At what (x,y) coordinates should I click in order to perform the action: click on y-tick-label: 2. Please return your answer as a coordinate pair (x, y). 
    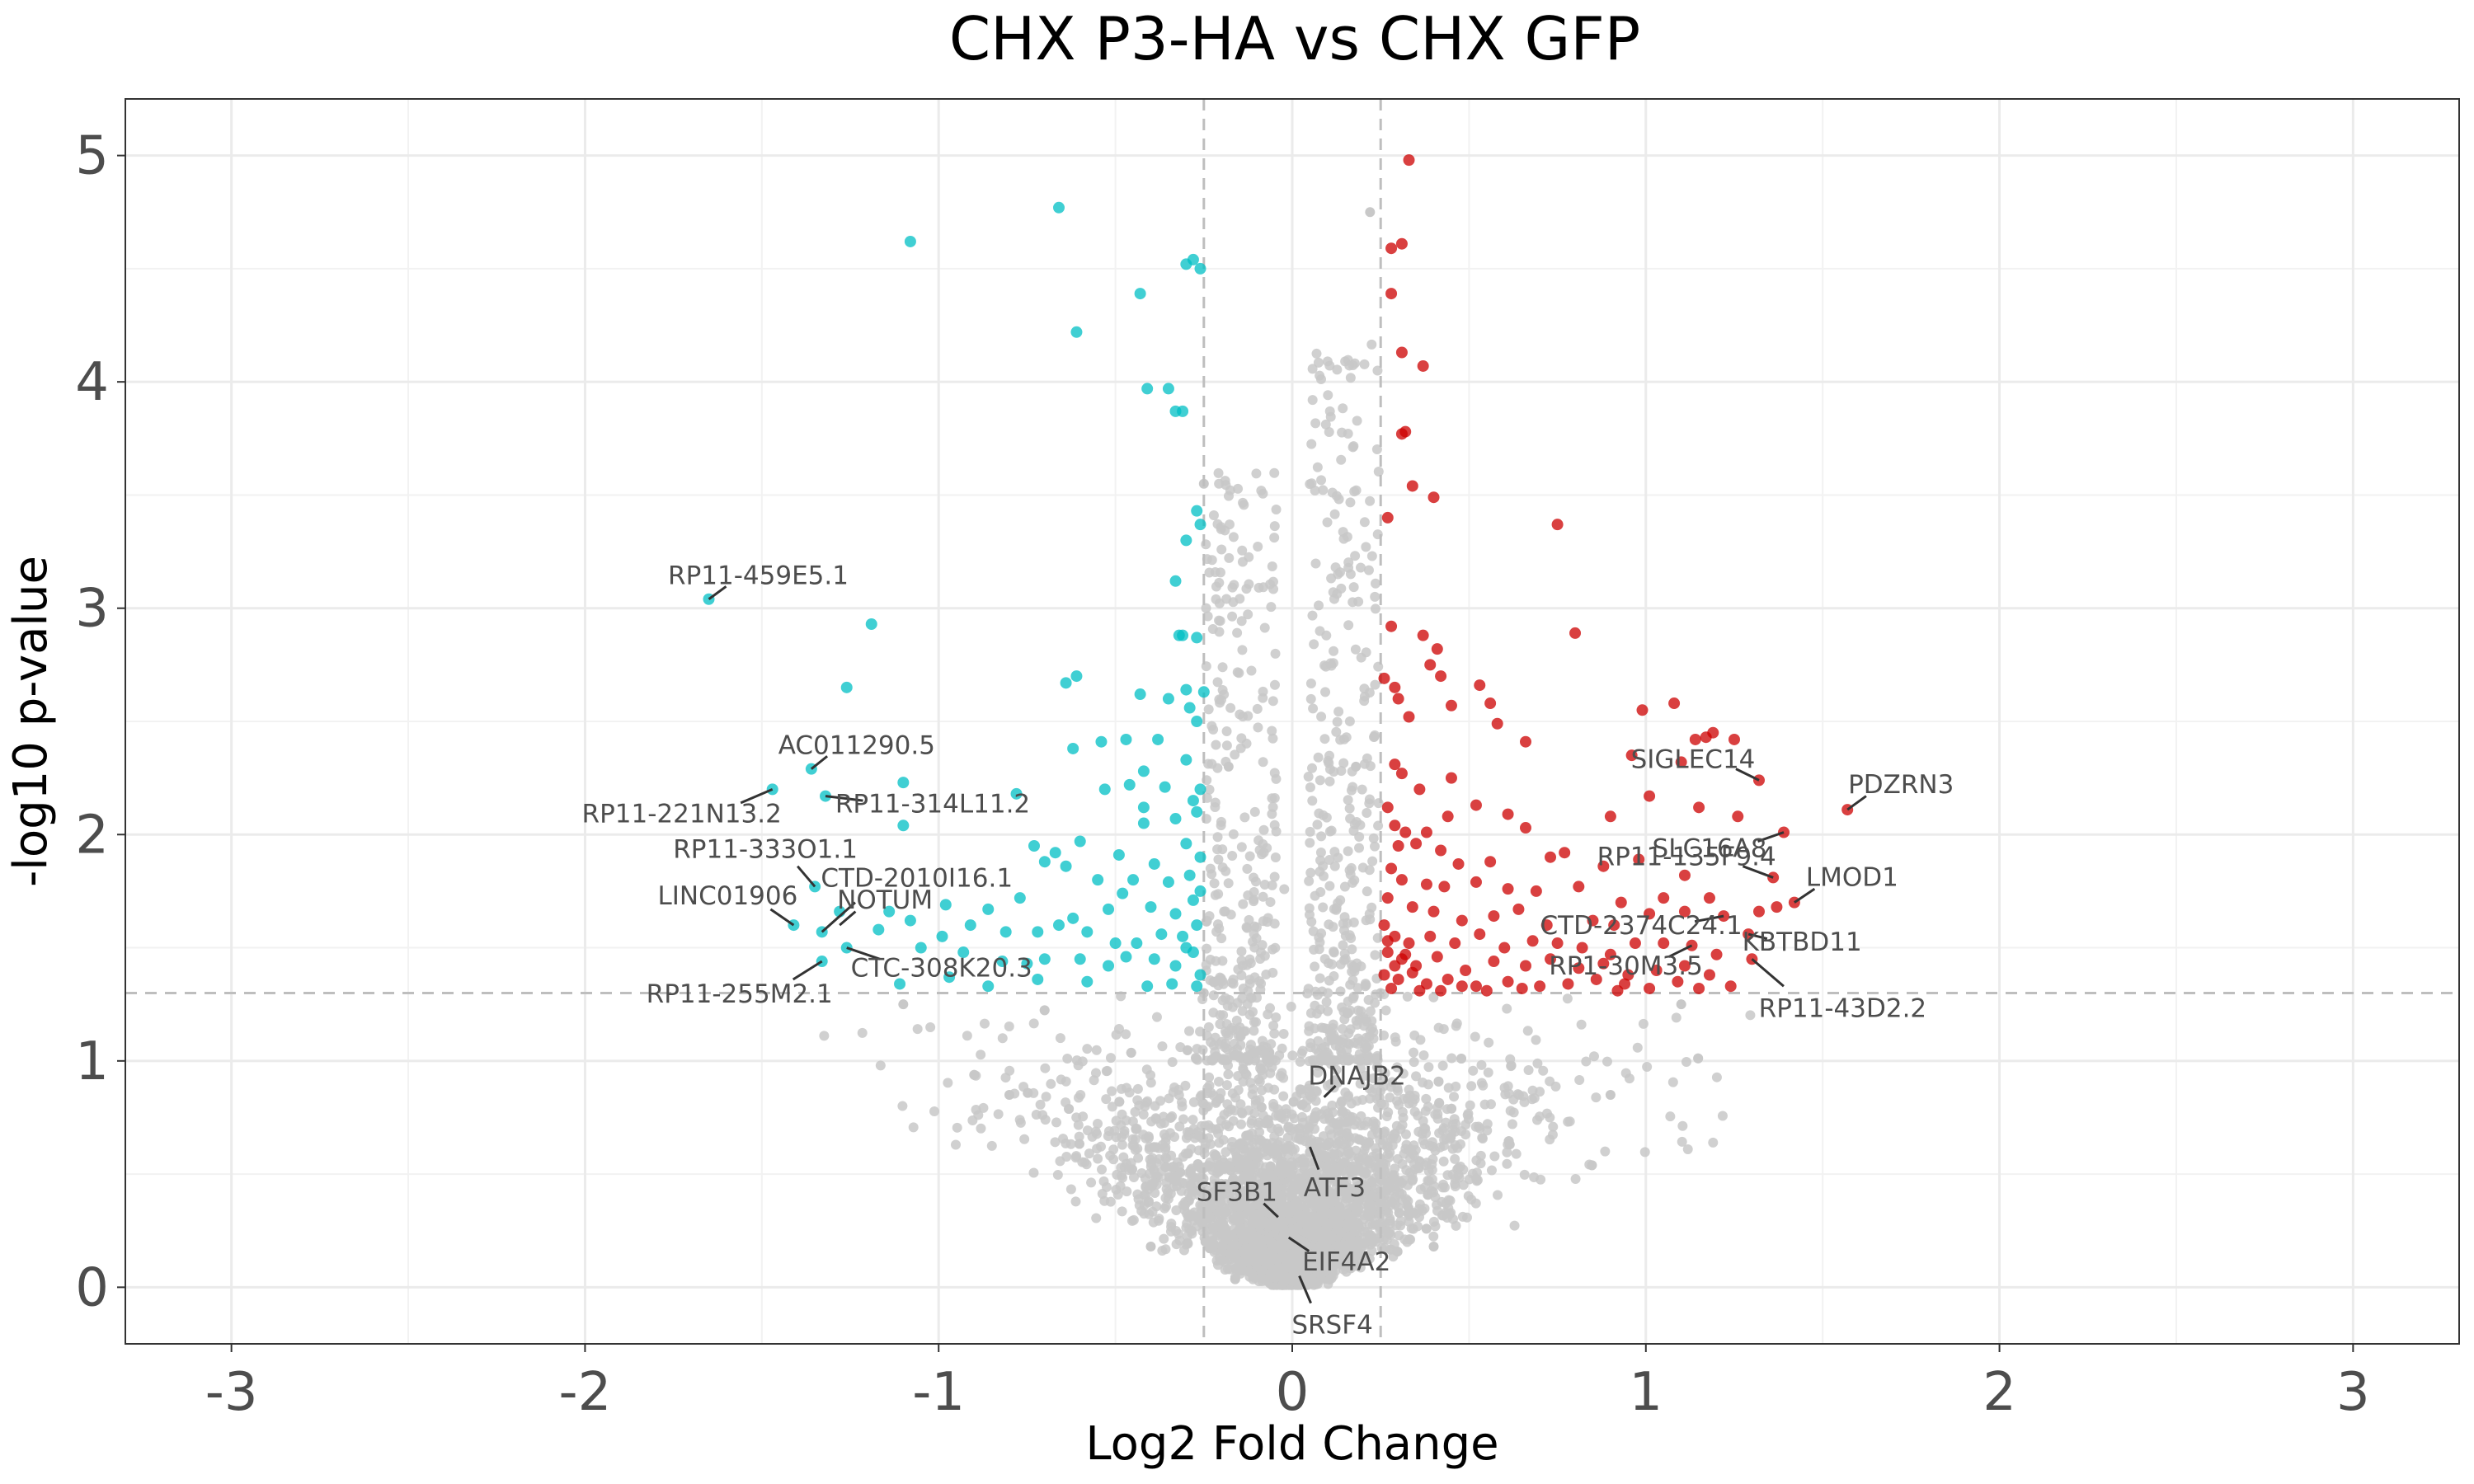
    Looking at the image, I should click on (92, 835).